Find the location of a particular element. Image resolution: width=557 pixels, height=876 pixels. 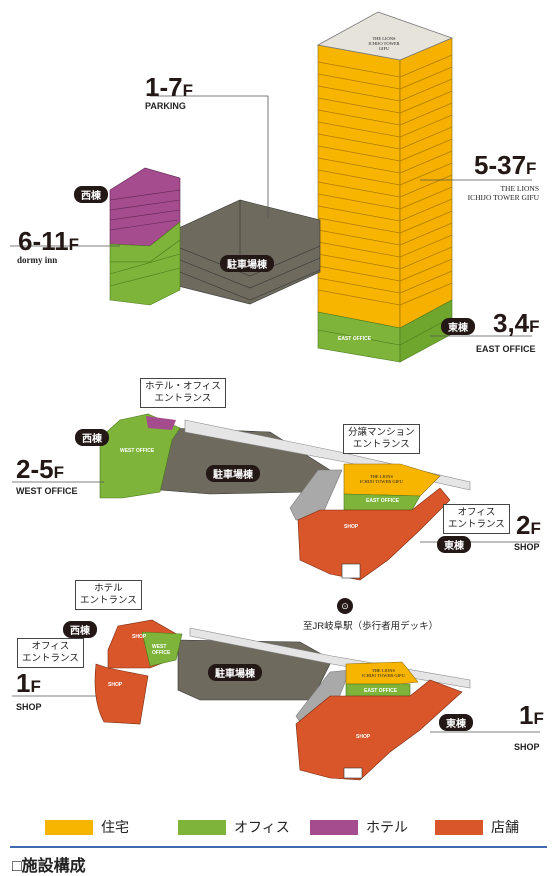

roof-lions-text: THE LIONS ICHIJO TOWER GIFU is located at coordinates (384, 43).